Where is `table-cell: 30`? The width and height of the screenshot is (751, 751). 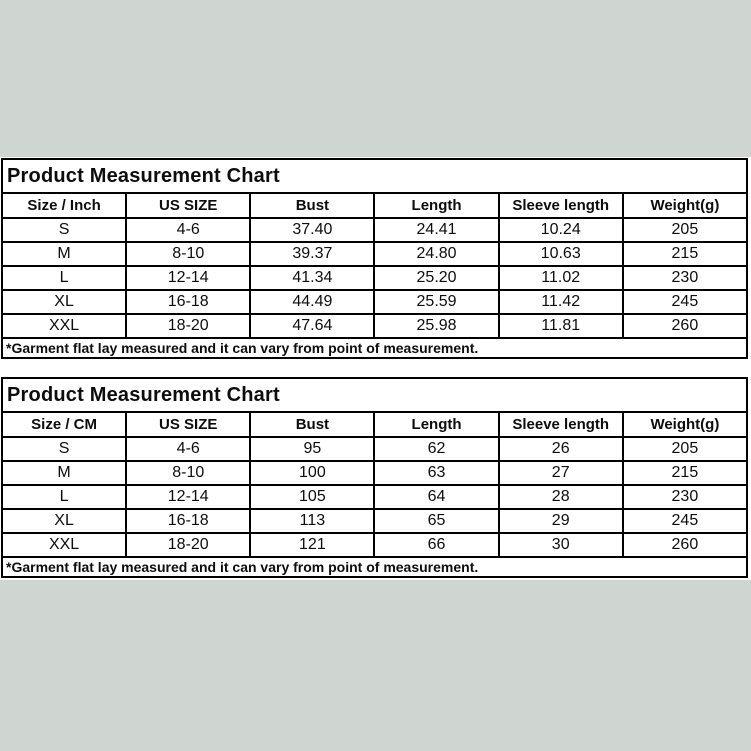
table-cell: 30 is located at coordinates (560, 545).